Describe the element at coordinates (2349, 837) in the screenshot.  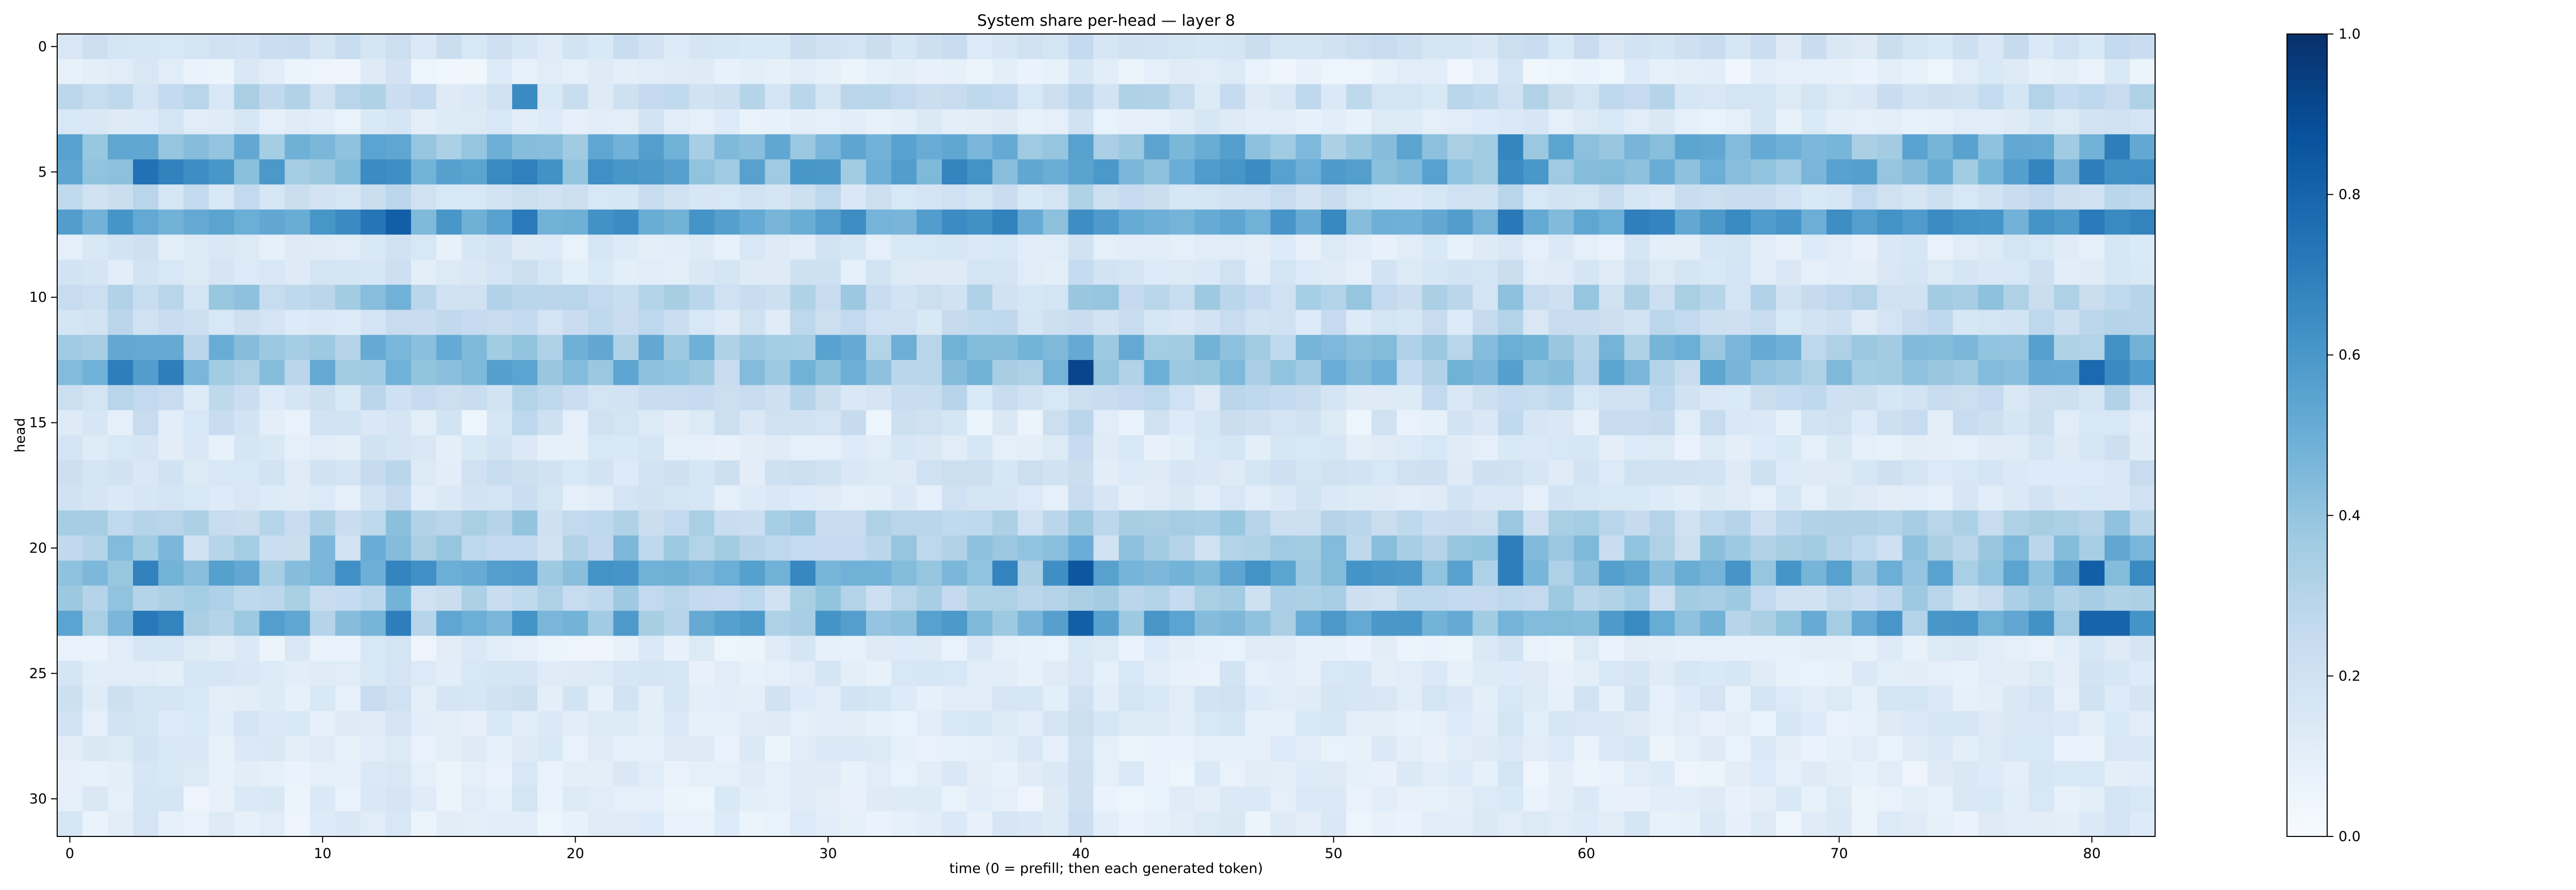
I see `colorbar-tick-label: 0.0` at that location.